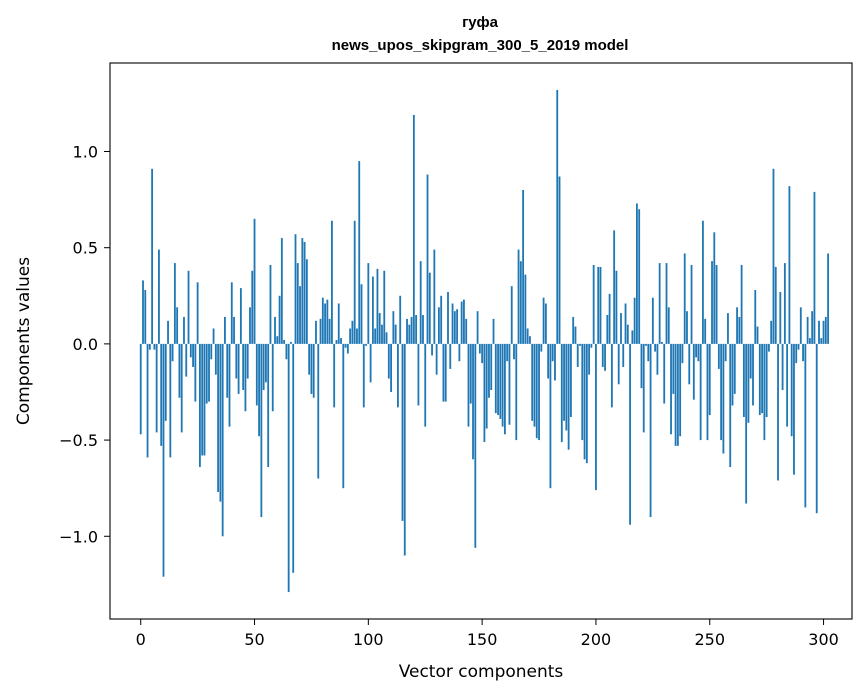 Image resolution: width=867 pixels, height=696 pixels. I want to click on x-tick-label: 300, so click(823, 639).